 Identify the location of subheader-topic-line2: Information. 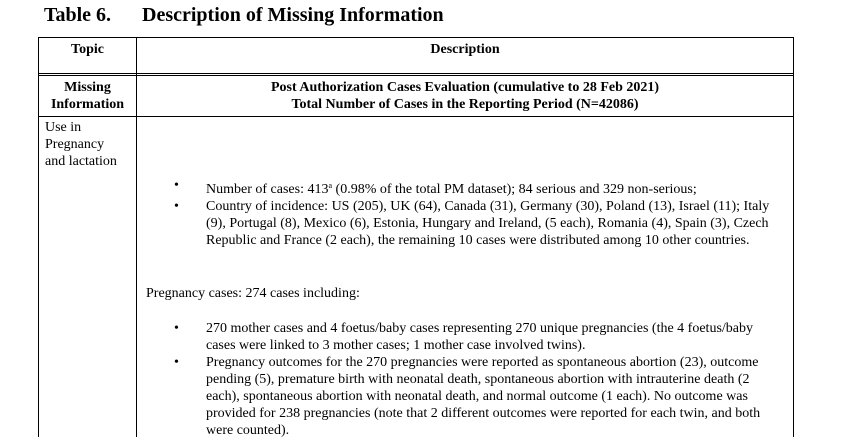
(87, 104).